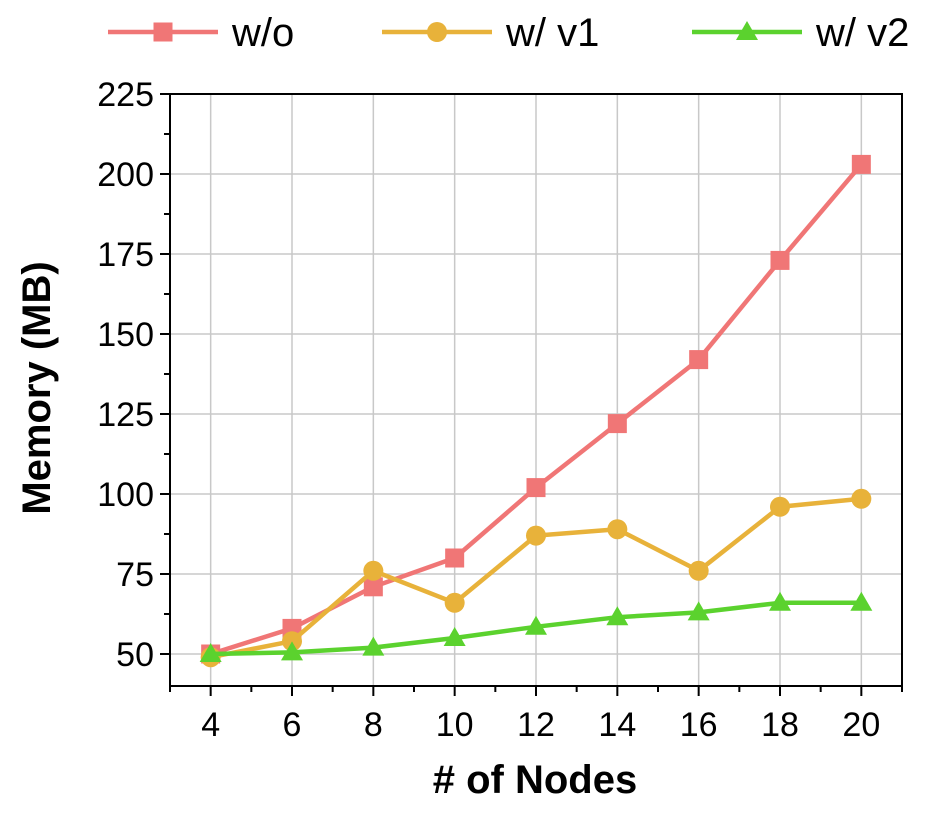 Image resolution: width=937 pixels, height=814 pixels. Describe the element at coordinates (536, 725) in the screenshot. I see `x-tick-label: 12` at that location.